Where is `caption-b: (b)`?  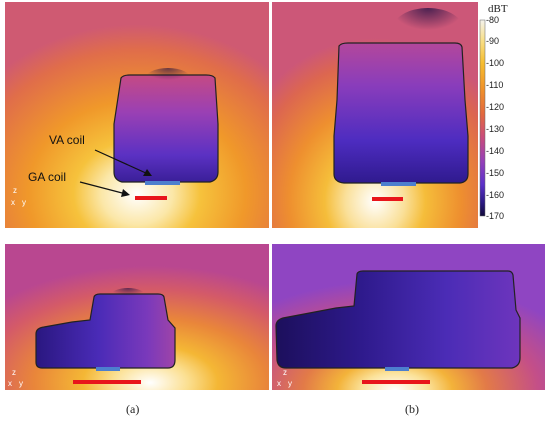
caption-b: (b) is located at coordinates (412, 409).